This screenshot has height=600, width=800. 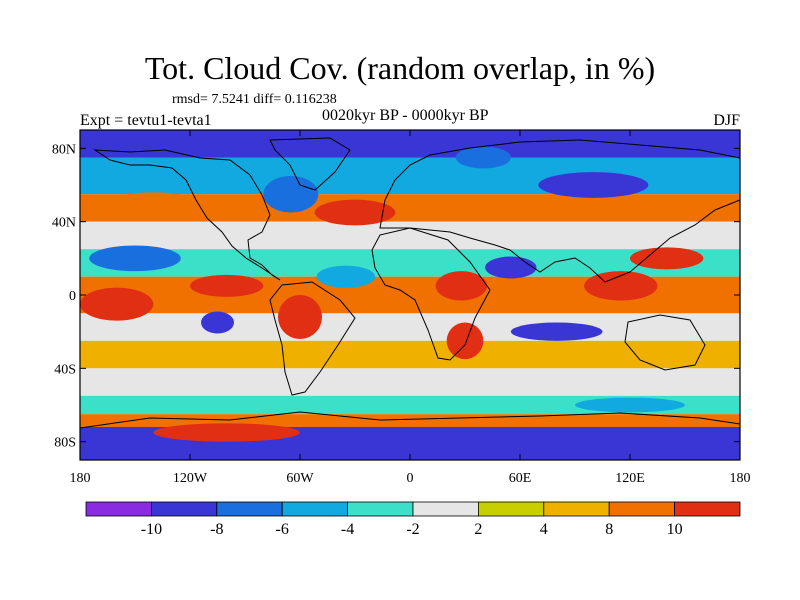 What do you see at coordinates (630, 478) in the screenshot?
I see `x-tick-label-5: 120E` at bounding box center [630, 478].